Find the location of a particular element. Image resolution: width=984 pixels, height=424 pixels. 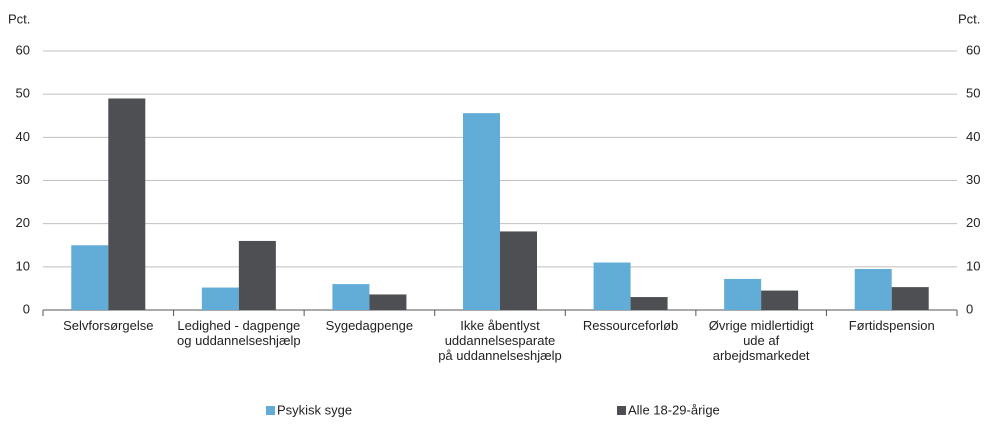

y-tick-label: 60 is located at coordinates (23, 49).